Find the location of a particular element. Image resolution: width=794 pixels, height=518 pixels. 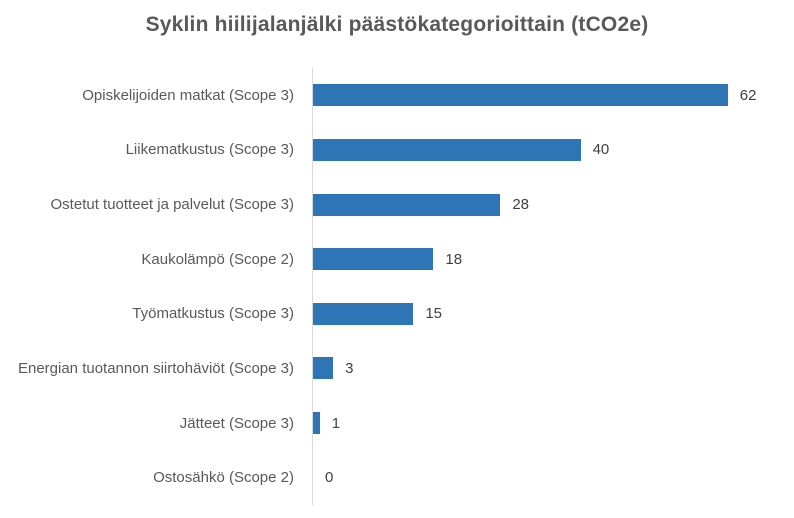

category-label: Opiskelijoiden matkat (Scope 3) is located at coordinates (188, 95).